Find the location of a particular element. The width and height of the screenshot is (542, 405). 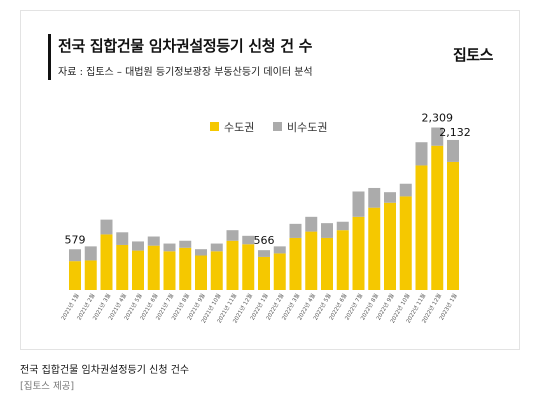

legend-label-non-metro: 비수도권 is located at coordinates (307, 127).